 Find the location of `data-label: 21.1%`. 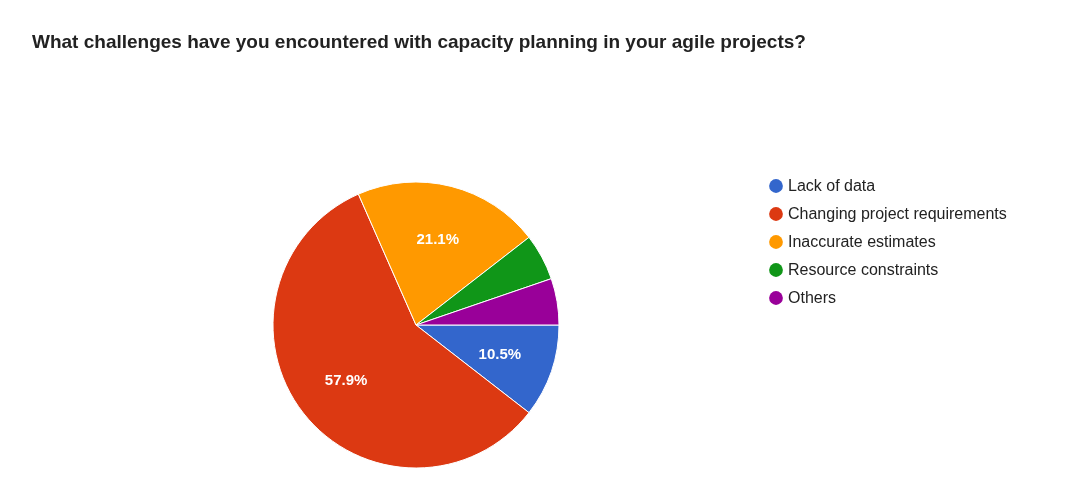

data-label: 21.1% is located at coordinates (438, 239).